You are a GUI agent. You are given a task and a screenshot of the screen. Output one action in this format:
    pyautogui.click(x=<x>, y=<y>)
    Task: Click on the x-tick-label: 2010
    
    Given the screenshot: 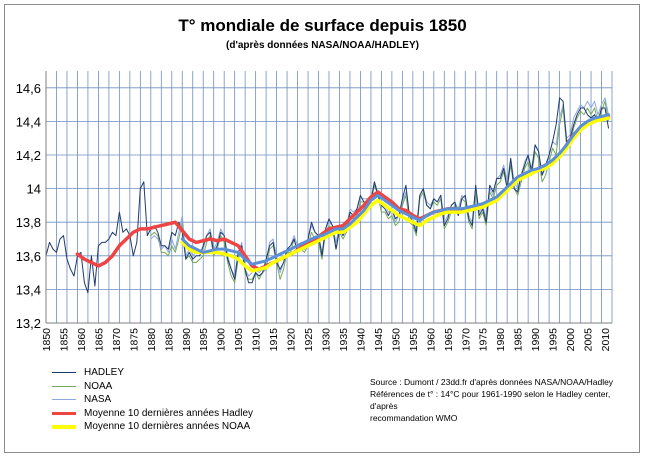 What is the action you would take?
    pyautogui.click(x=606, y=340)
    